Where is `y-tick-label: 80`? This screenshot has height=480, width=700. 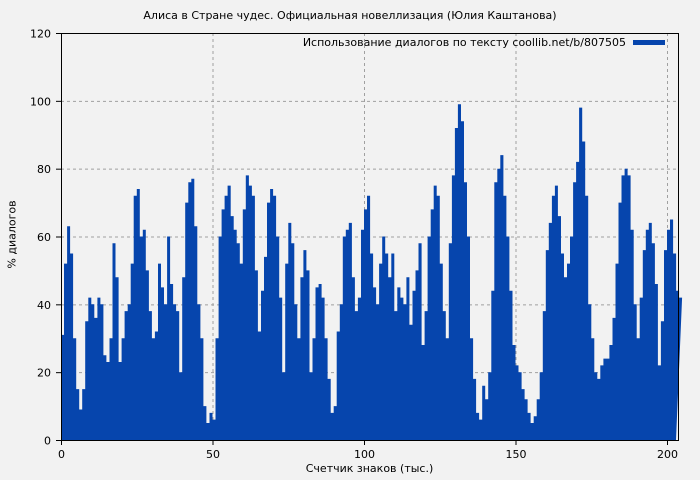
y-tick-label: 80 is located at coordinates (44, 169).